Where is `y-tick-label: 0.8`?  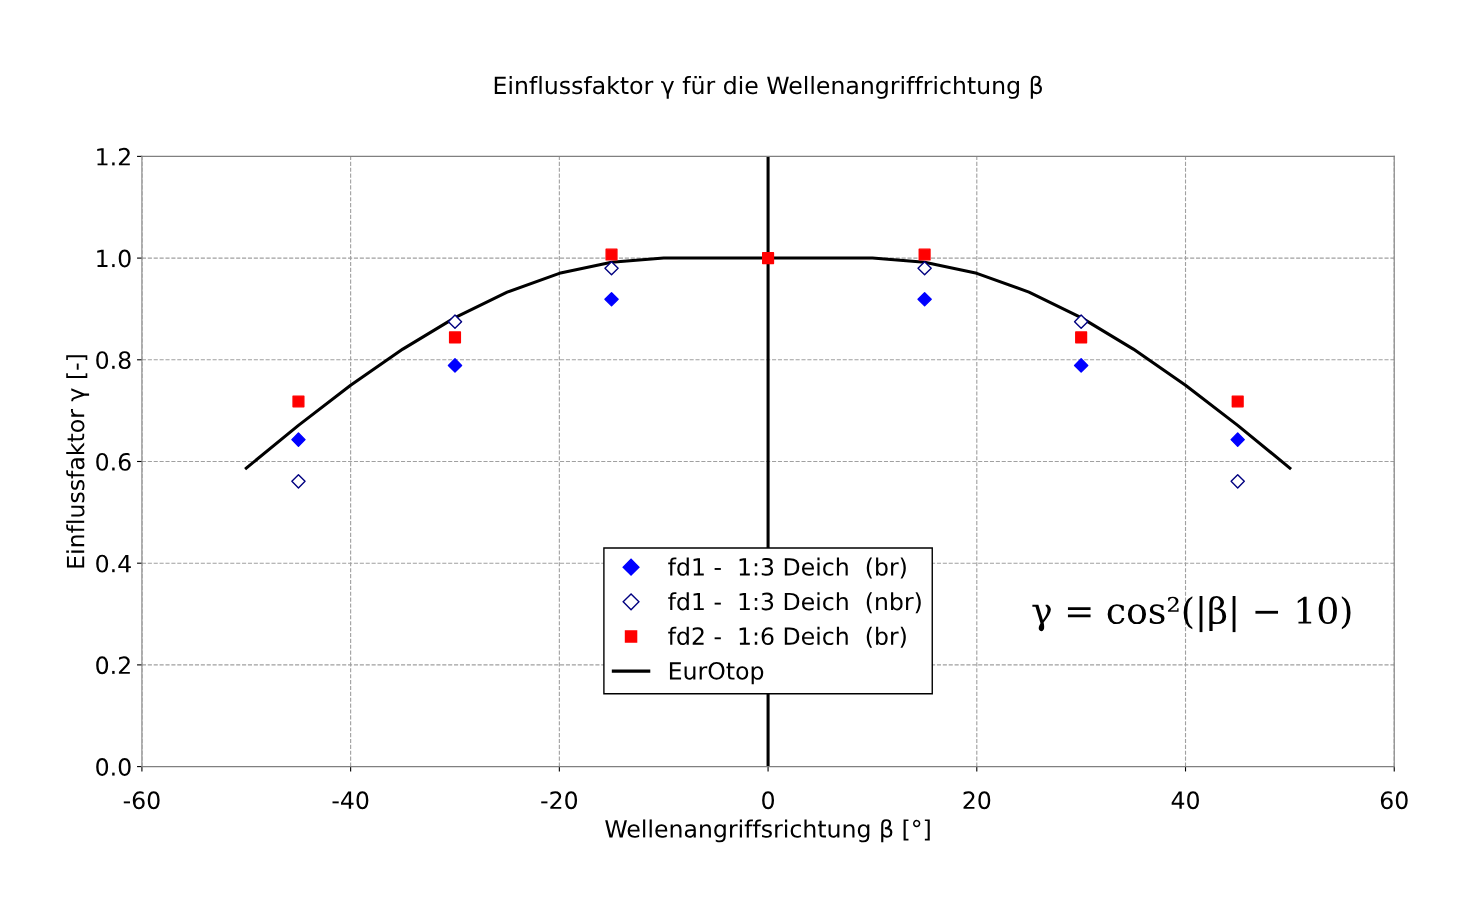 y-tick-label: 0.8 is located at coordinates (113, 360).